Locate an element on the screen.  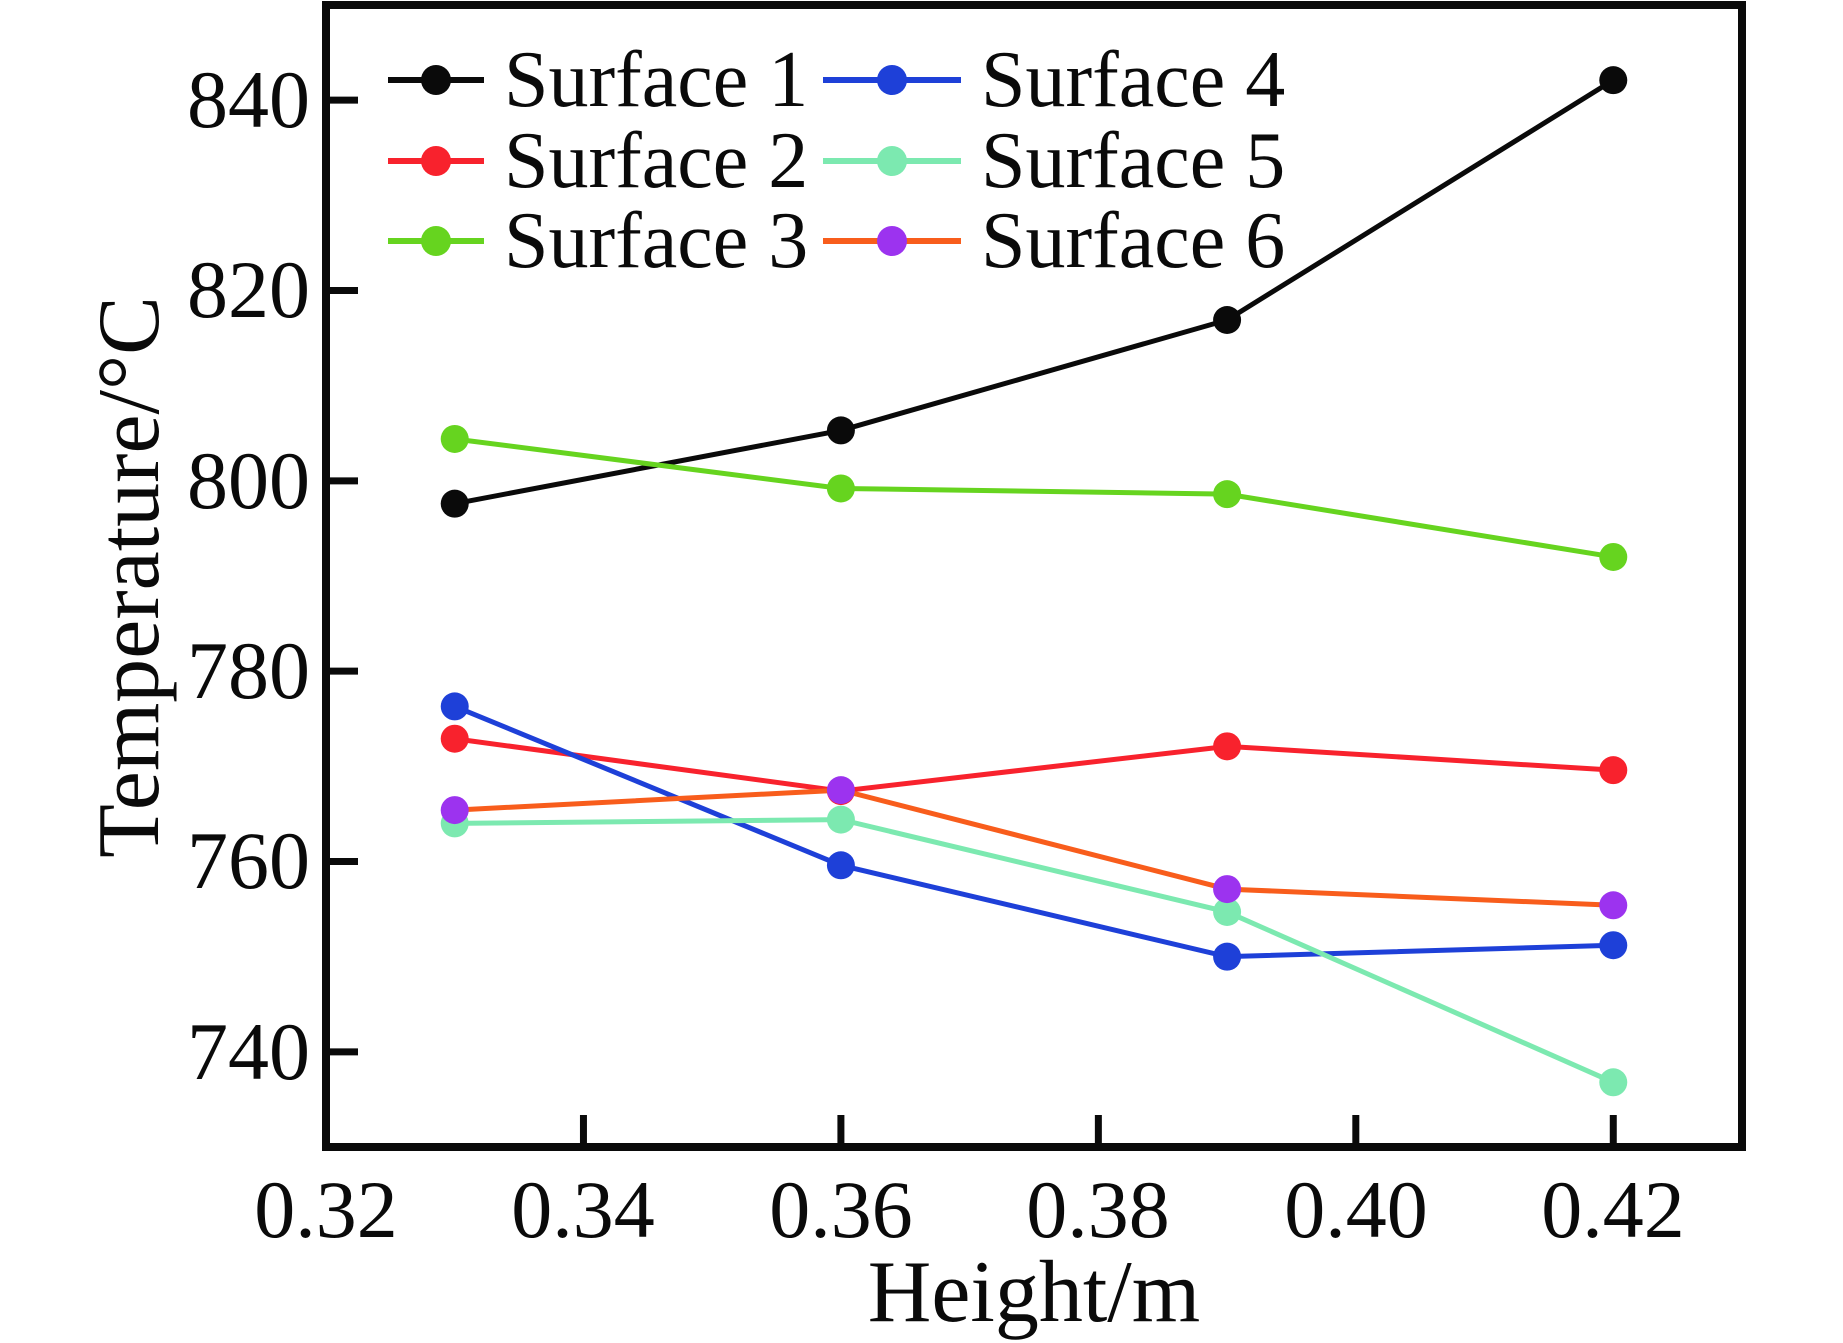
x-tick-label: 0.34 is located at coordinates (583, 1209).